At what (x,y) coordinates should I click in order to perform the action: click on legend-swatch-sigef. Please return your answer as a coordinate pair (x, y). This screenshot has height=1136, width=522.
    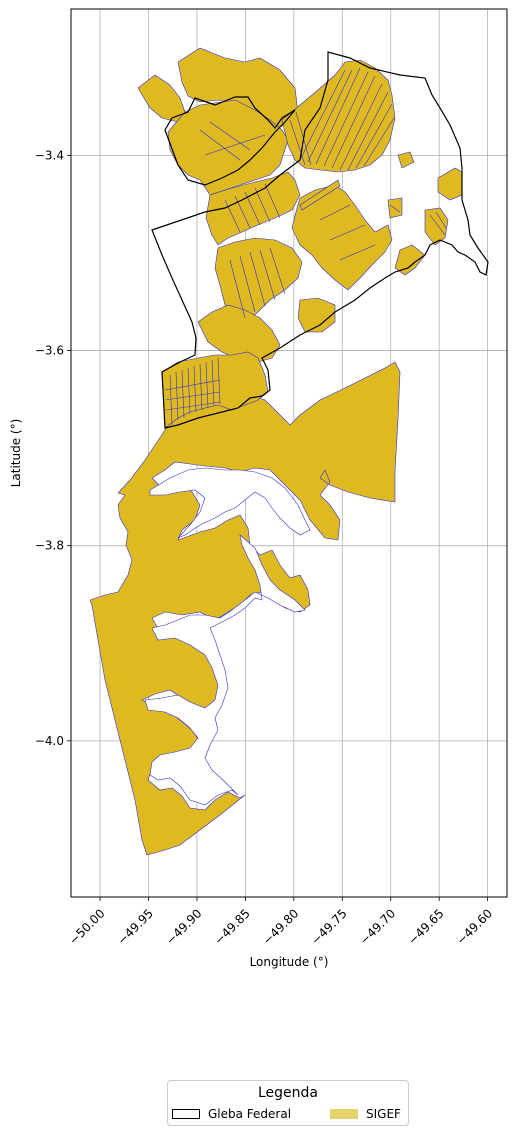
    Looking at the image, I should click on (344, 1114).